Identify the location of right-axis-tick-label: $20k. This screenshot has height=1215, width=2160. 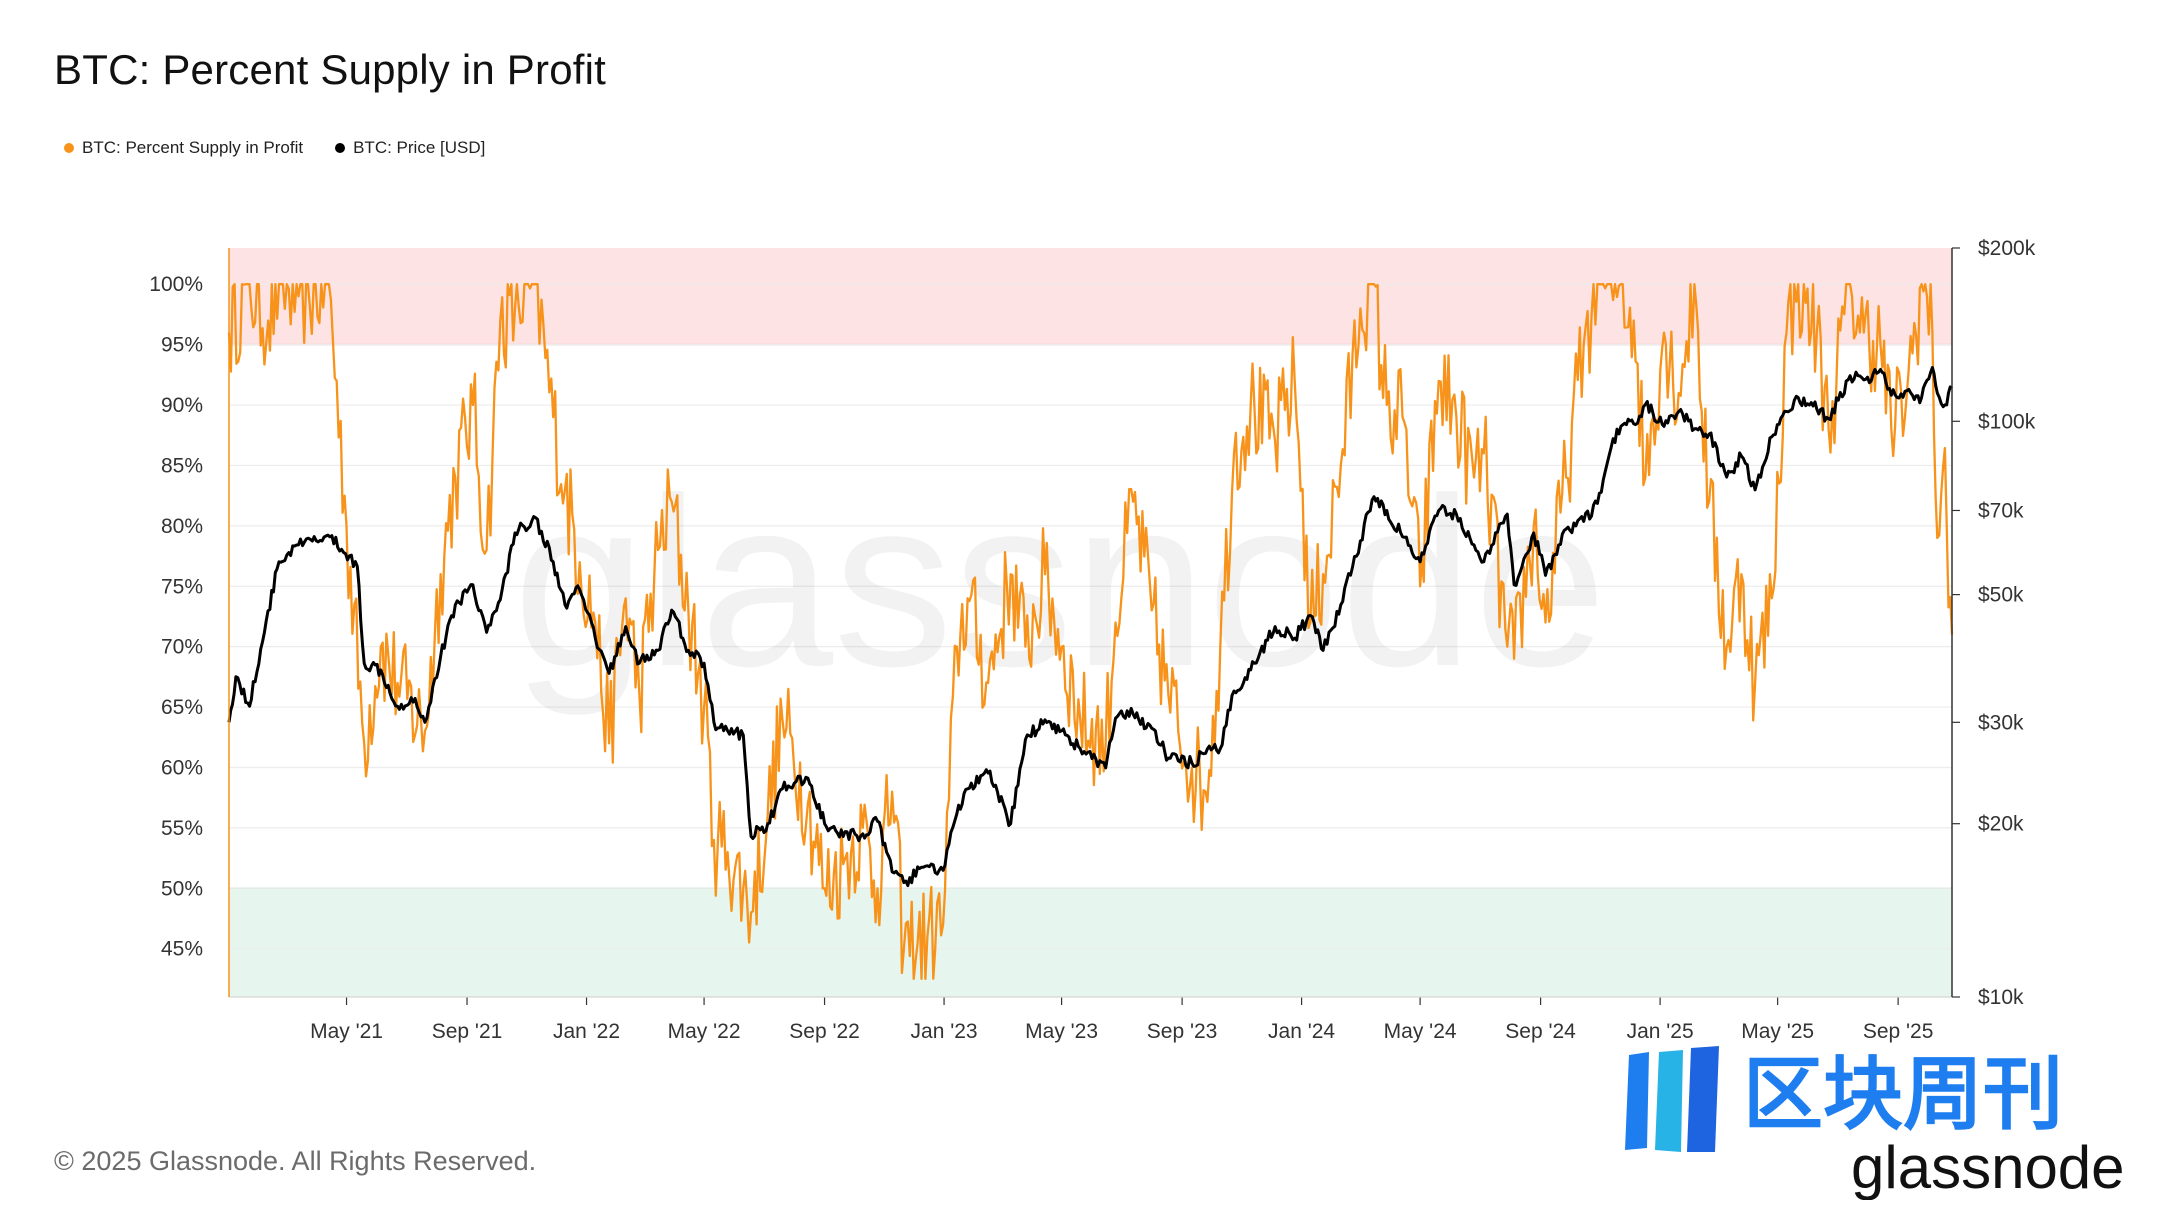
(2001, 824).